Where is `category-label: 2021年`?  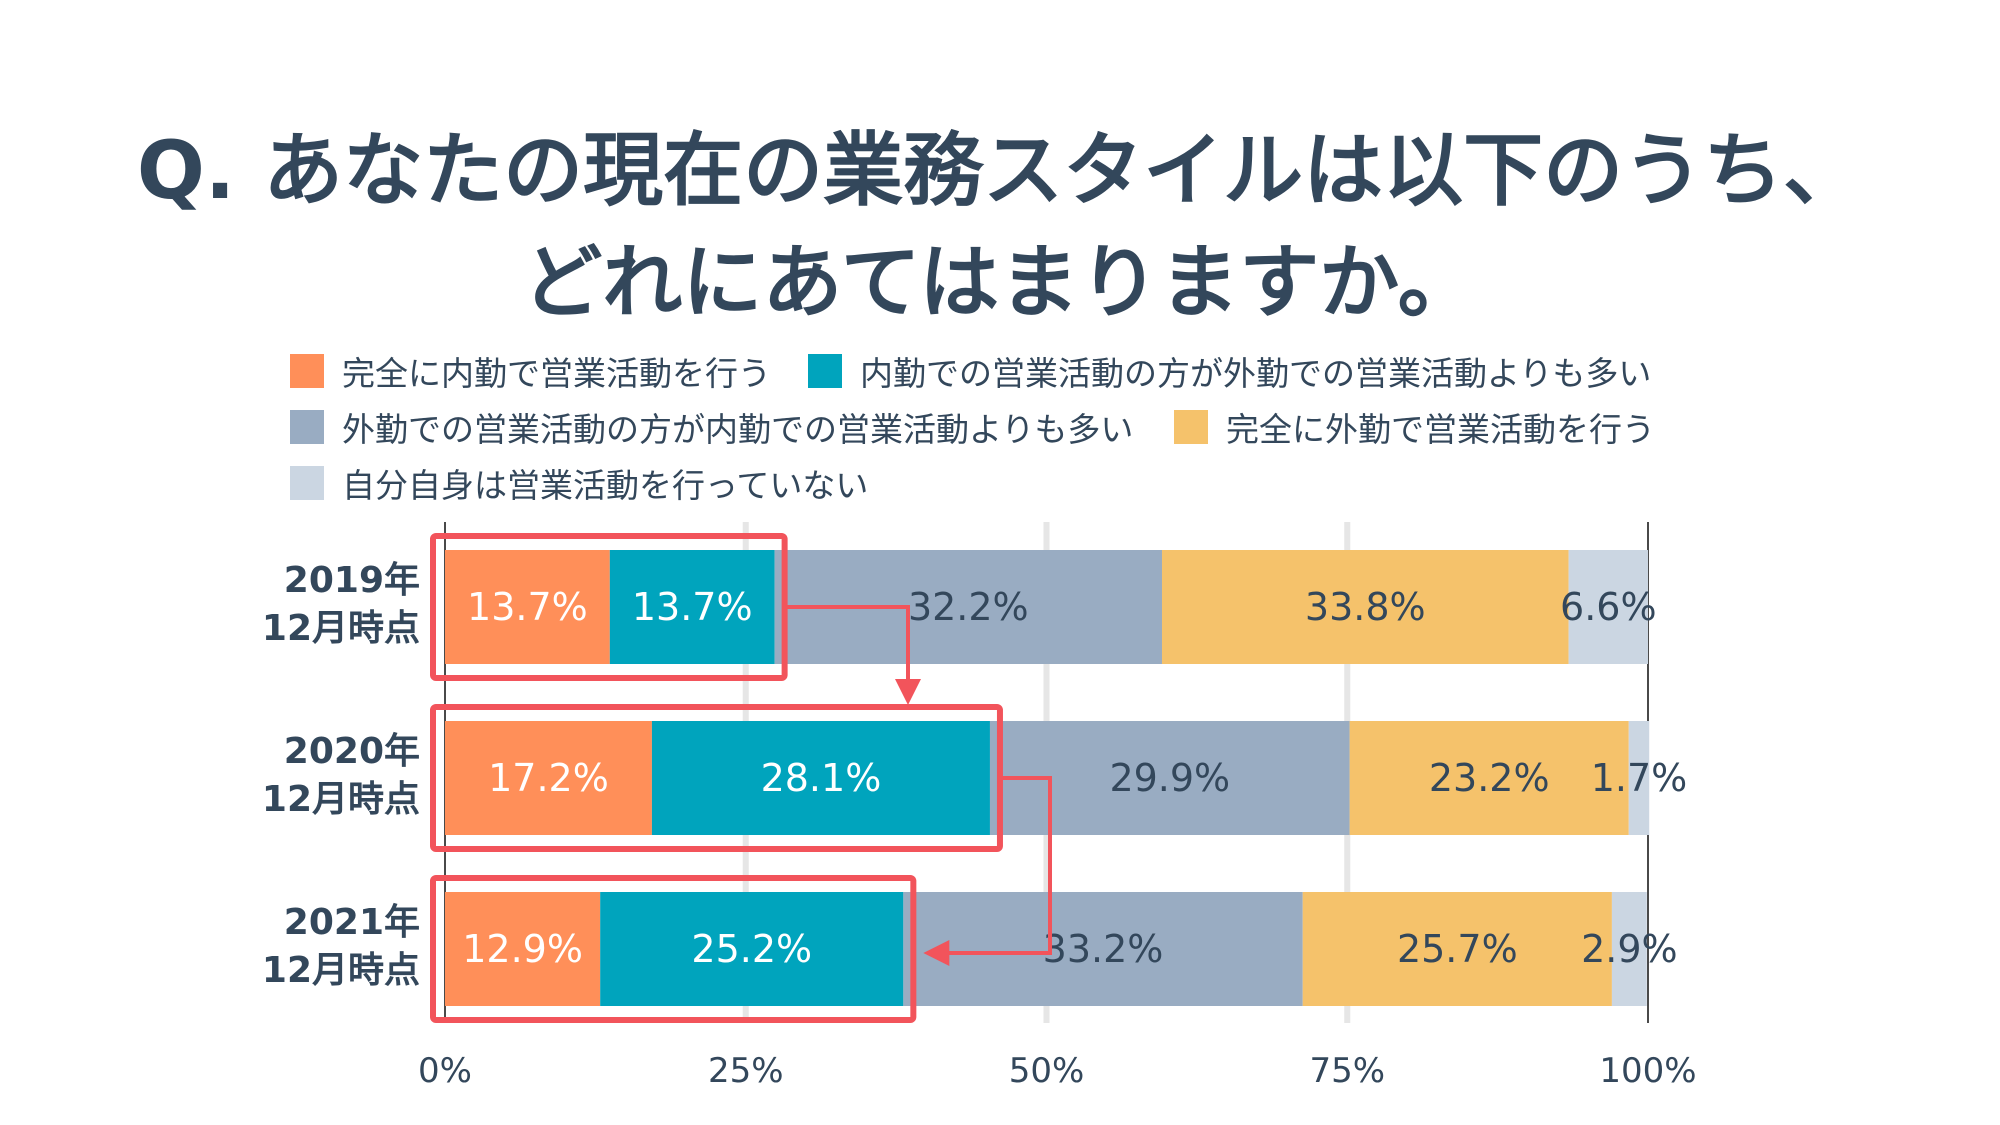
category-label: 2021年 is located at coordinates (352, 922).